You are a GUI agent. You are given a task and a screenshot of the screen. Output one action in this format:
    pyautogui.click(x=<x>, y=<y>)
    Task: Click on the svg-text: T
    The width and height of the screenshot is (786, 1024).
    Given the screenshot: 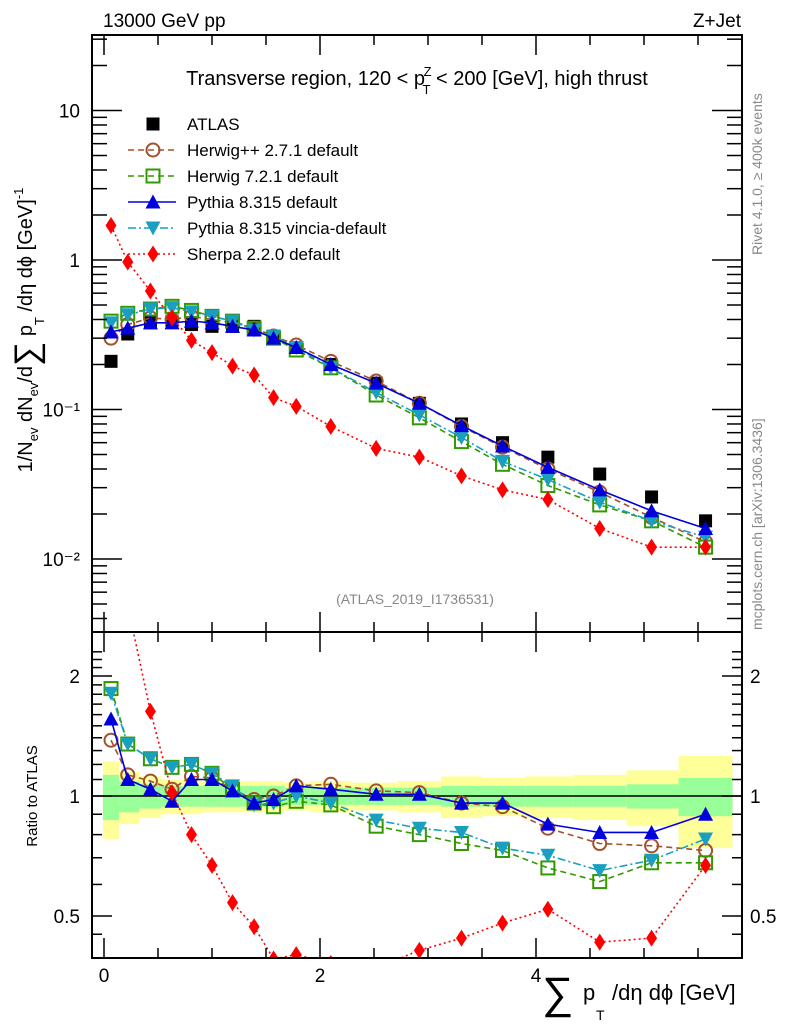 What is the action you would take?
    pyautogui.click(x=600, y=1015)
    